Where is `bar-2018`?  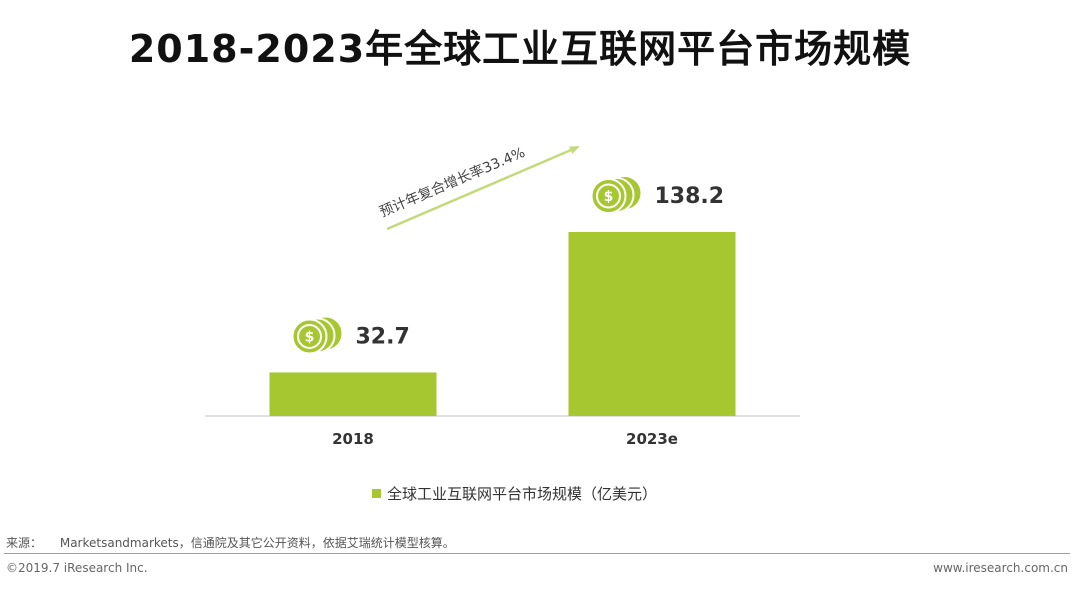 bar-2018 is located at coordinates (353, 394).